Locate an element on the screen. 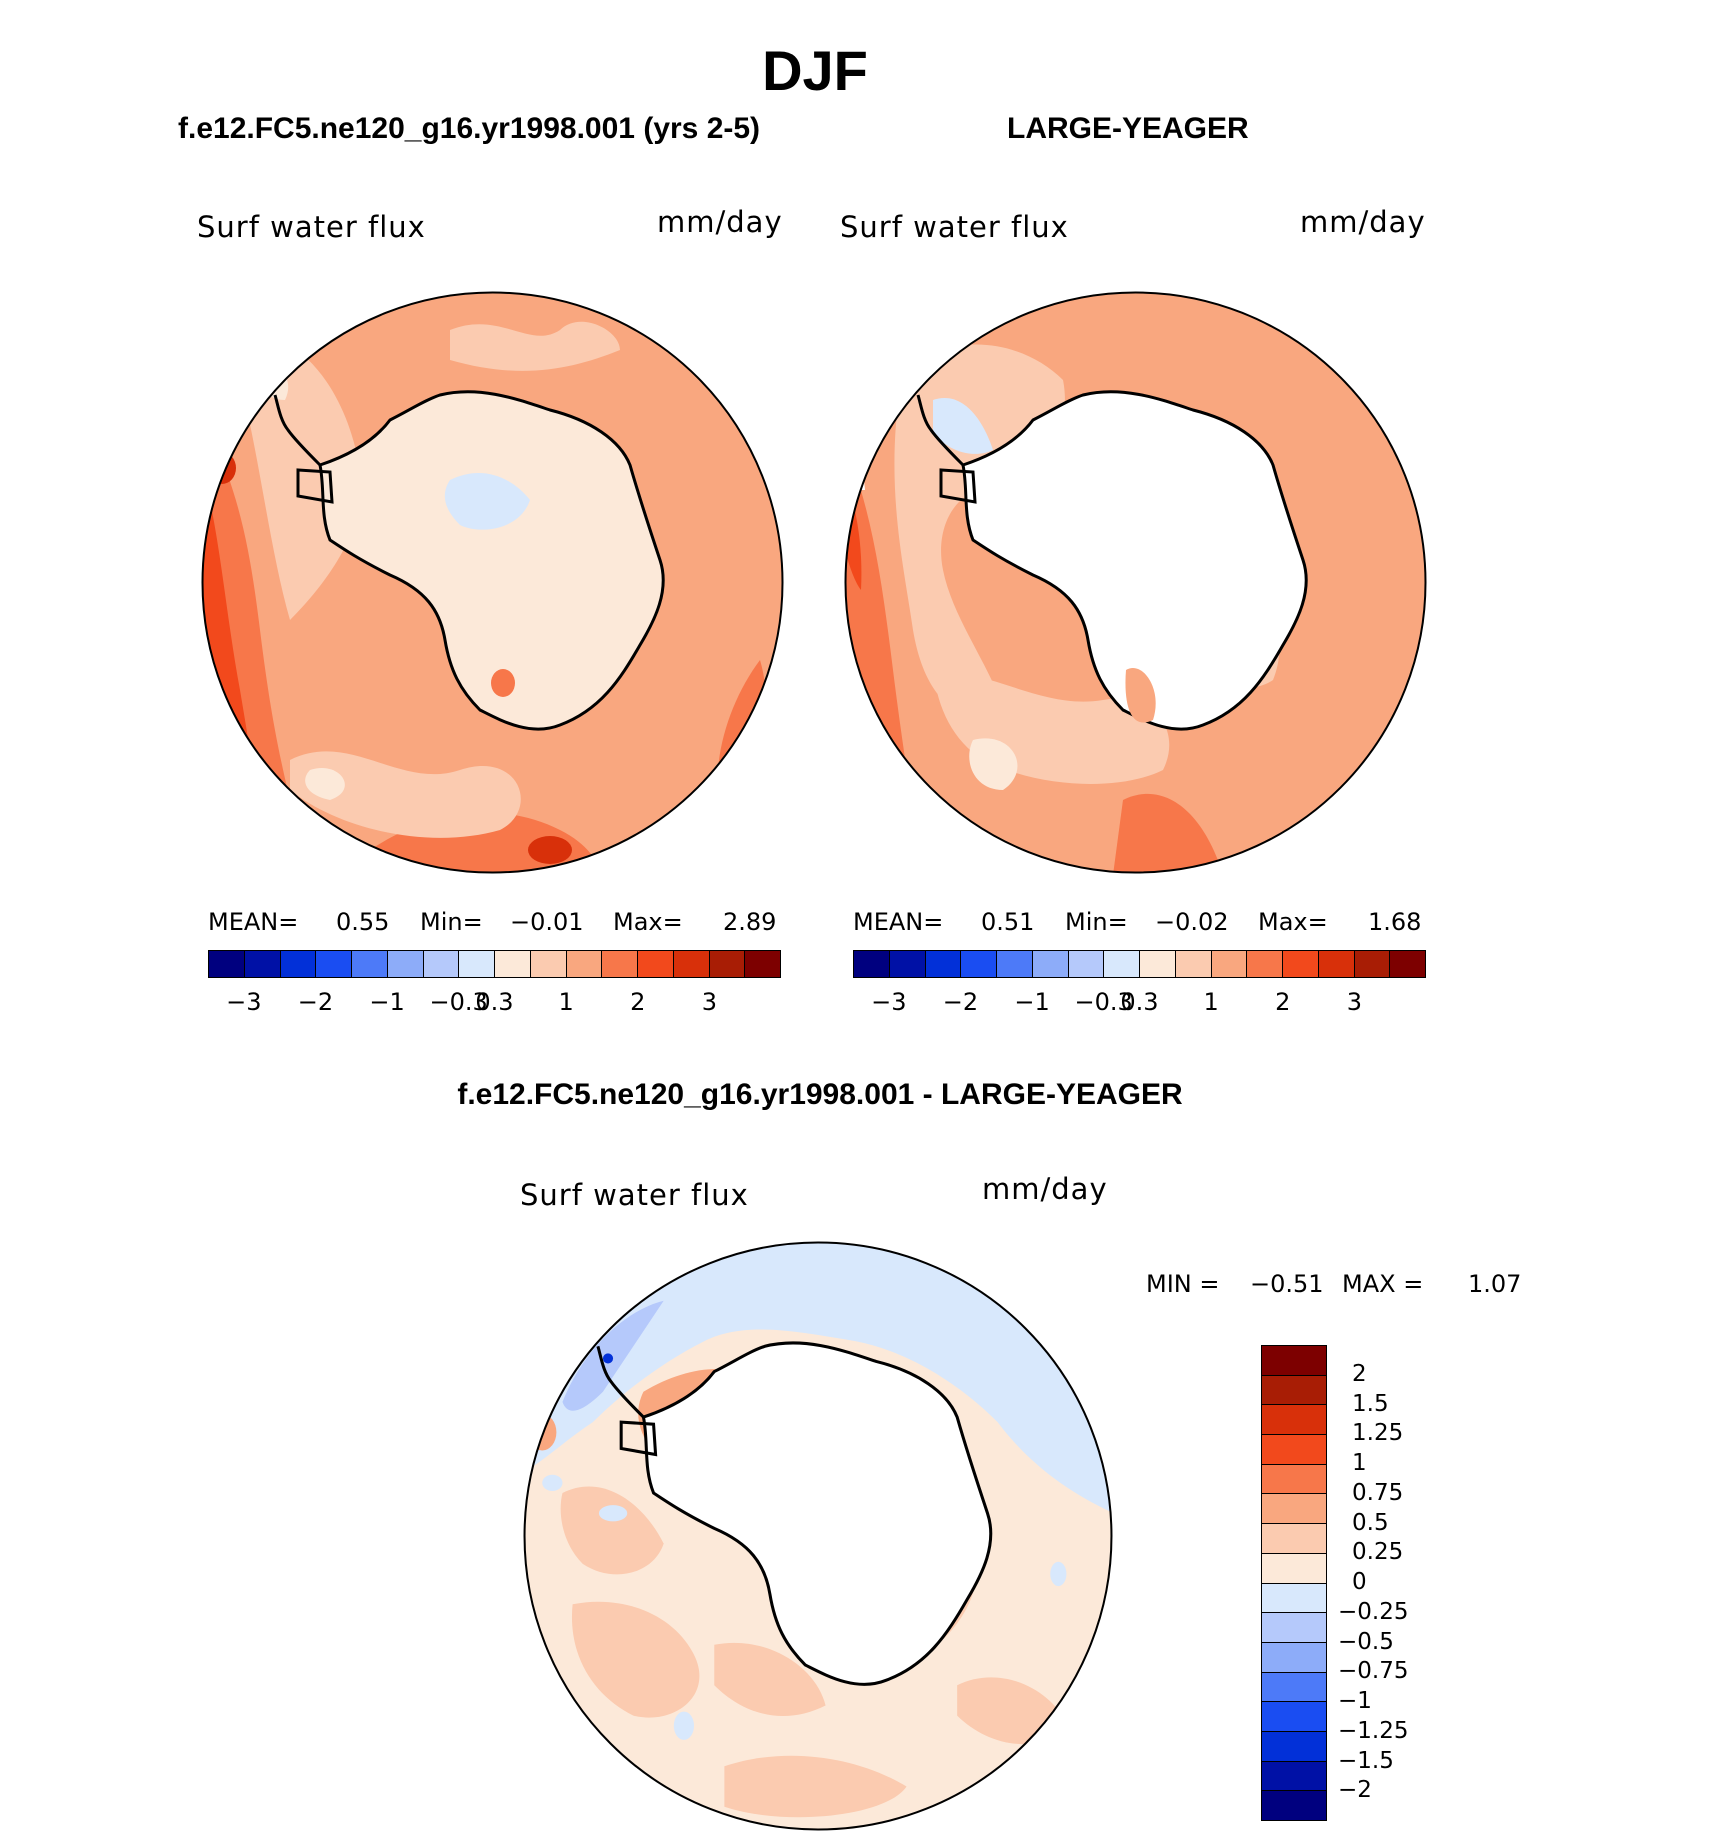  panel1-title: f.e12.FC5.ne120_g16.yr1998.001 (yrs 2-5) is located at coordinates (469, 128).